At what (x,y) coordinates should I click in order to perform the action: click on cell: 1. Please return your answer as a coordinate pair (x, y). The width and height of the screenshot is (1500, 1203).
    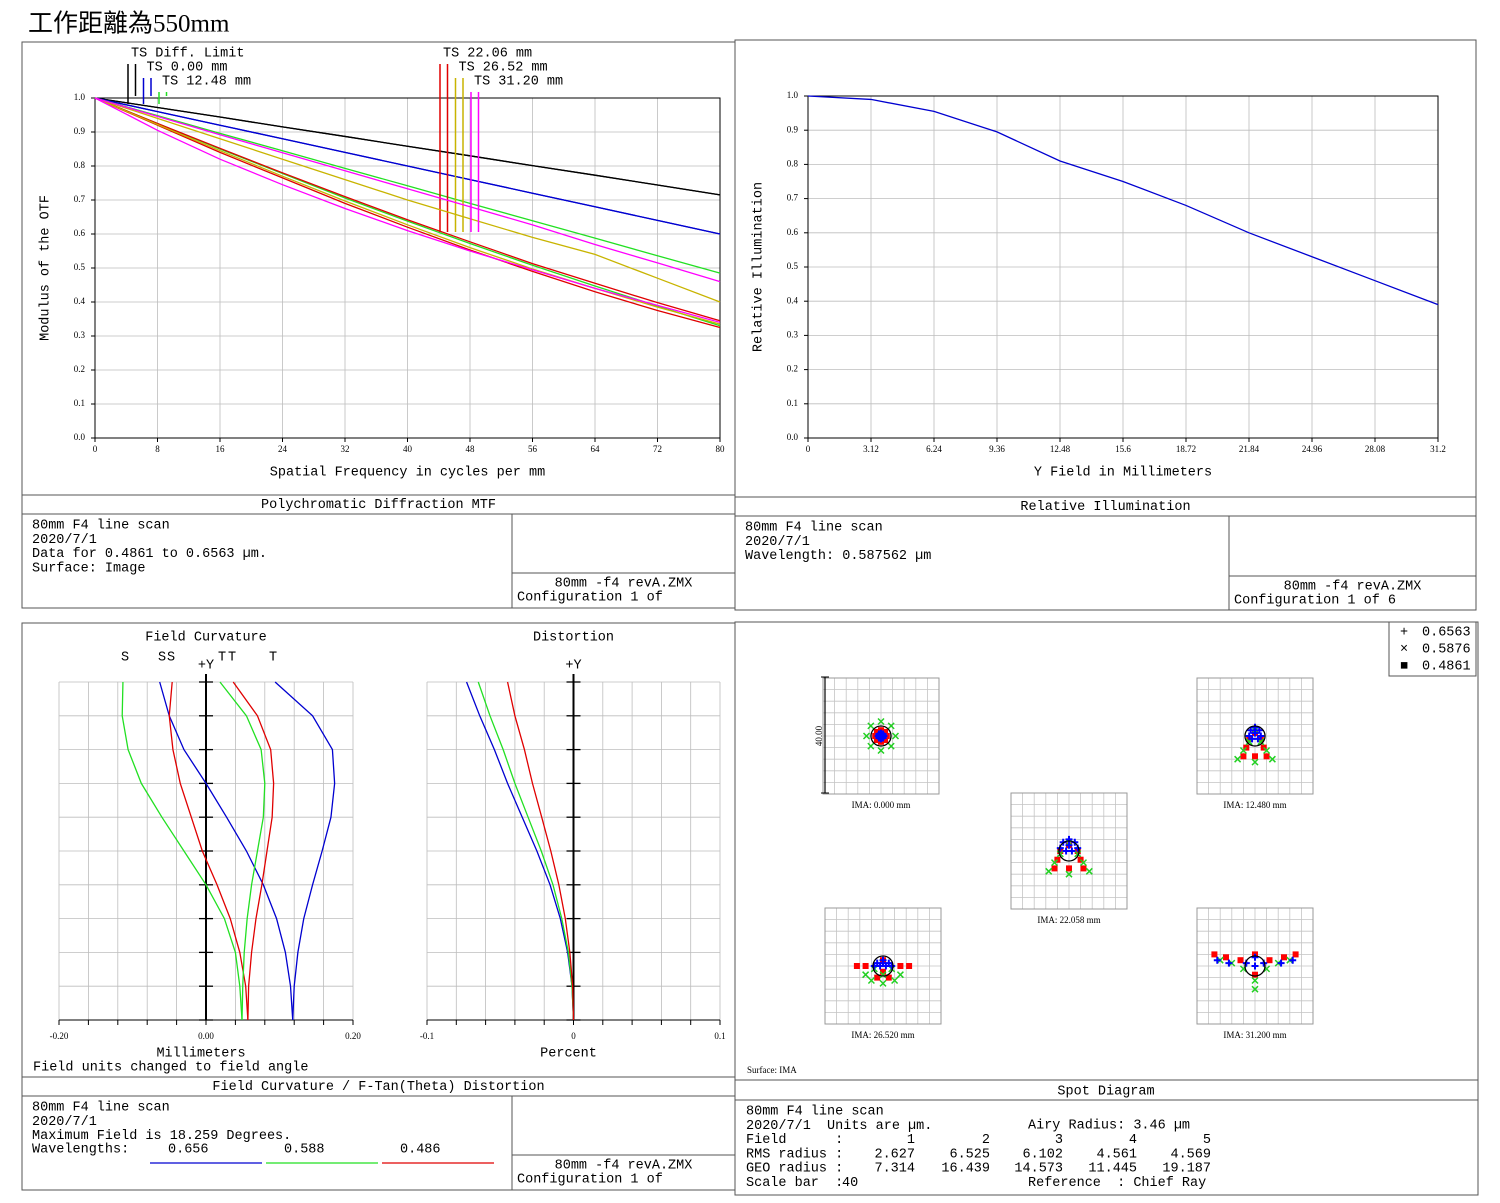
    Looking at the image, I should click on (911, 1140).